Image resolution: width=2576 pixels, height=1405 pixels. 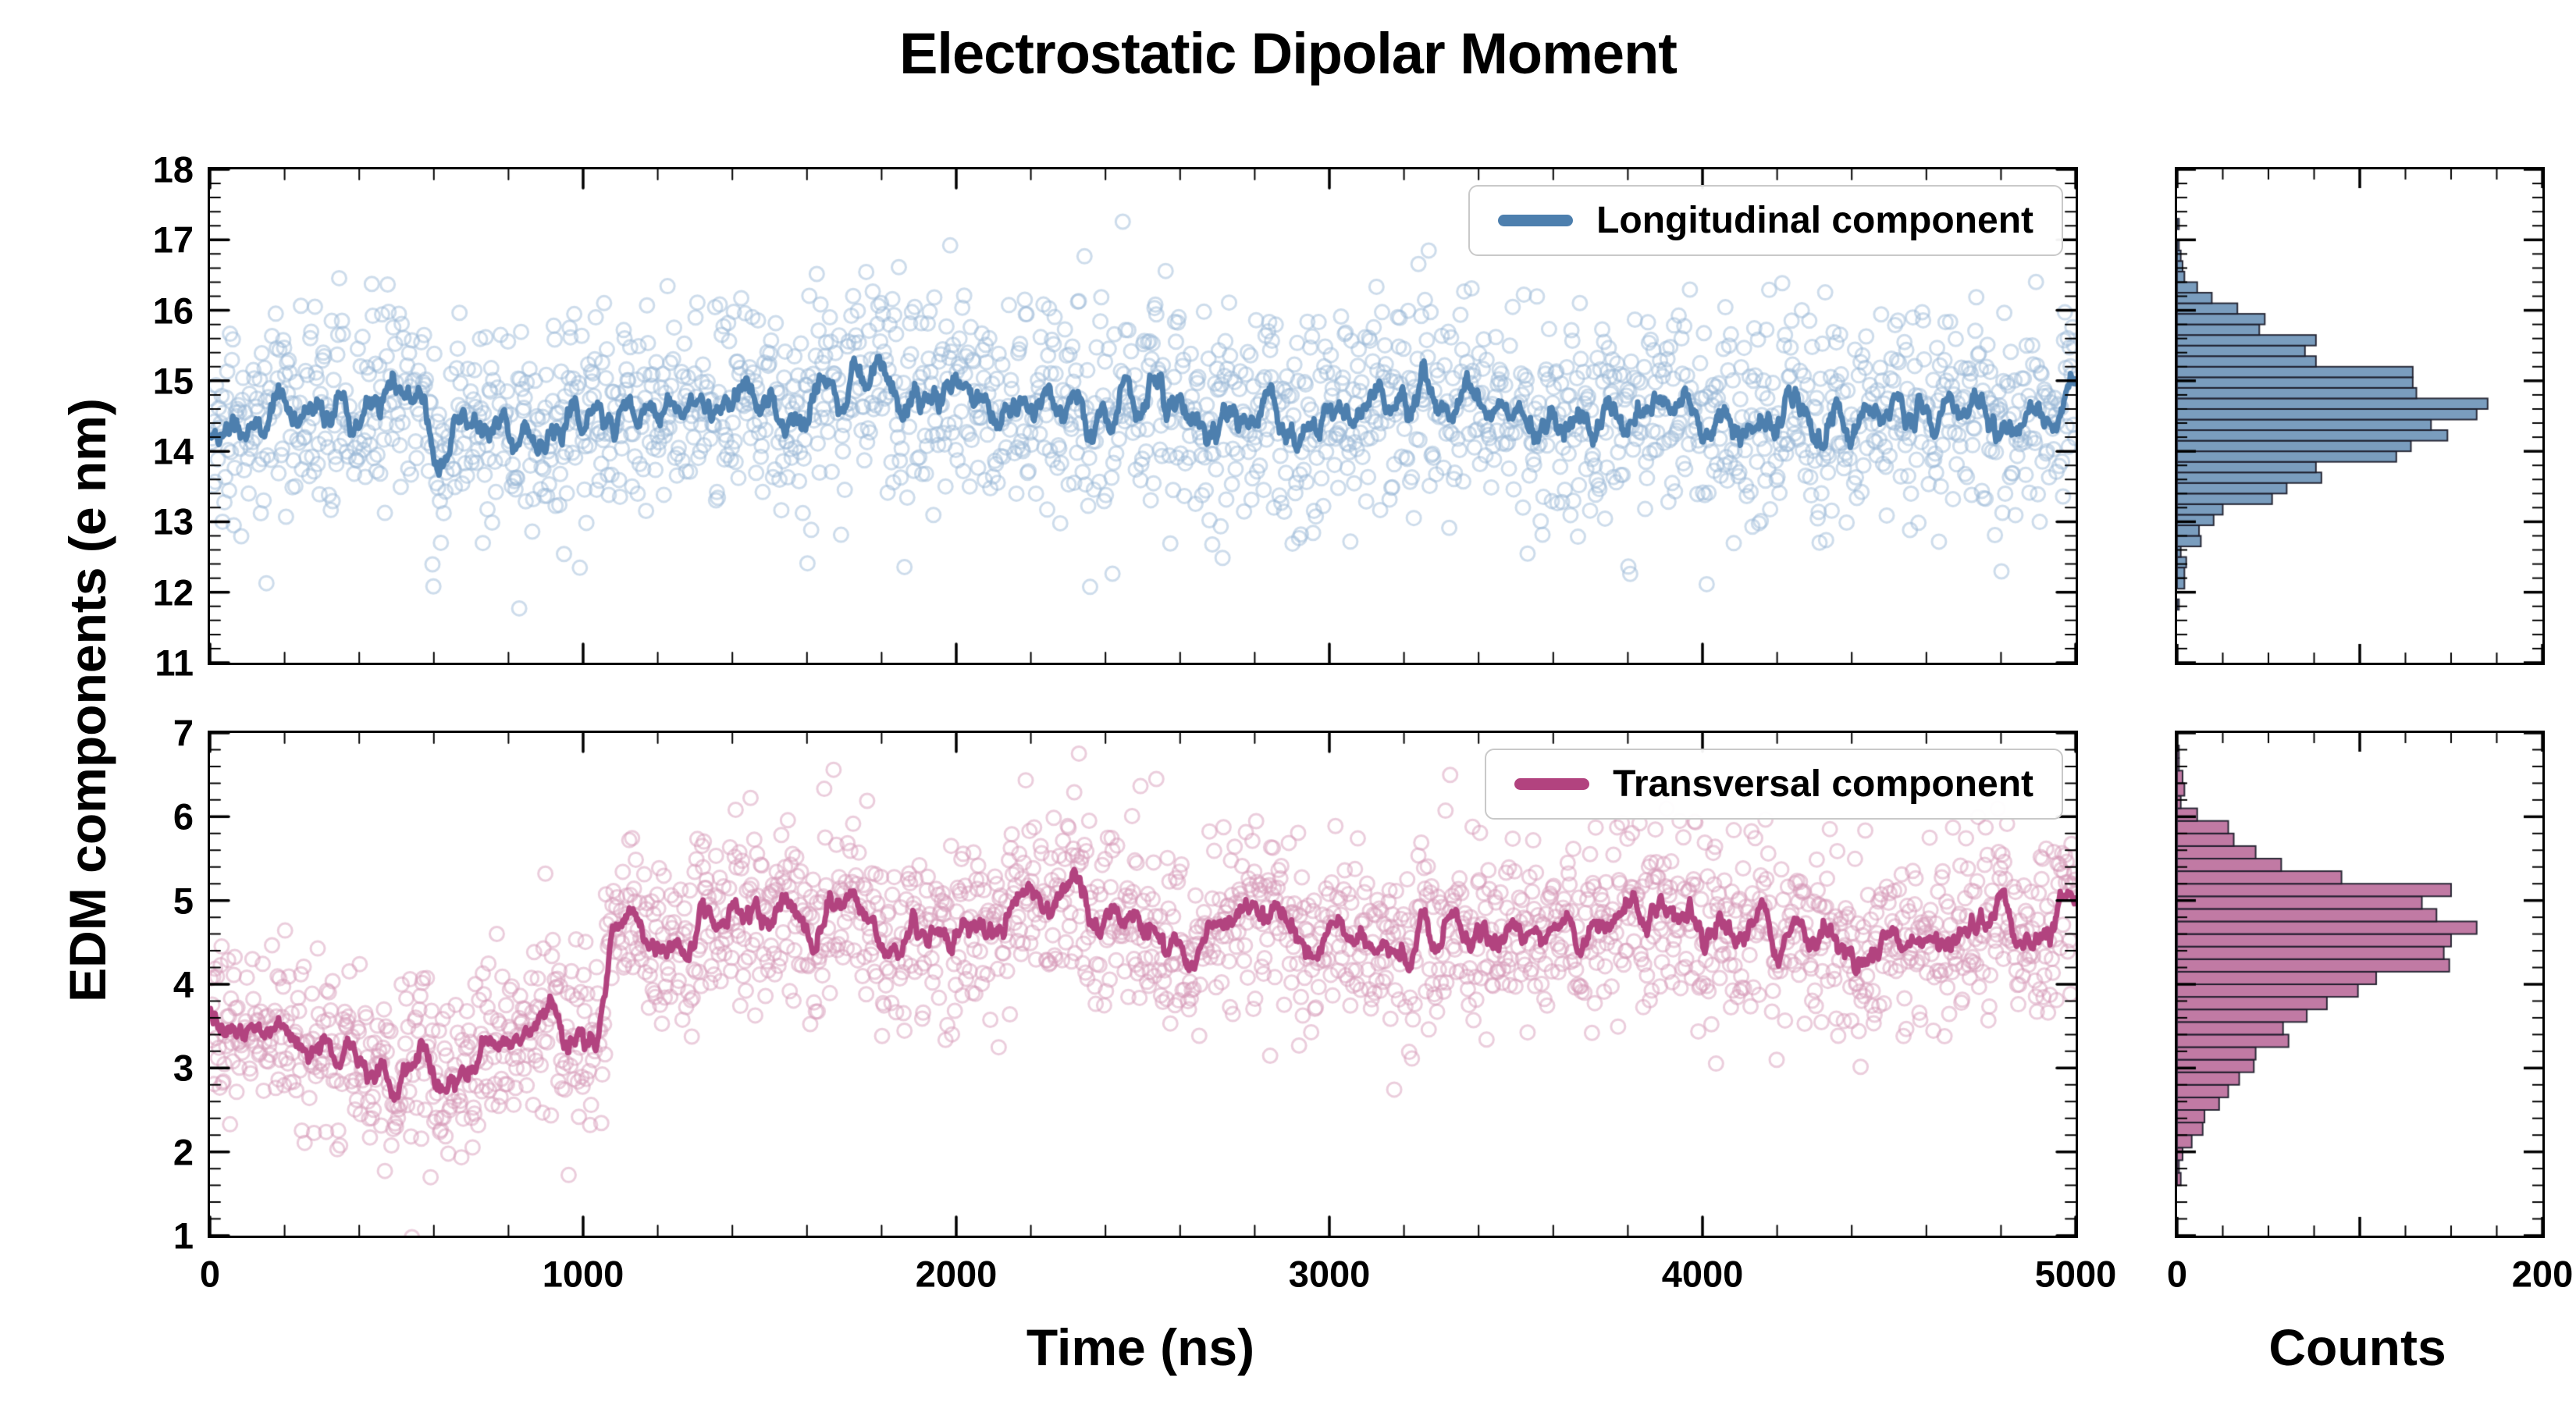 I want to click on tick-label: 7, so click(x=183, y=733).